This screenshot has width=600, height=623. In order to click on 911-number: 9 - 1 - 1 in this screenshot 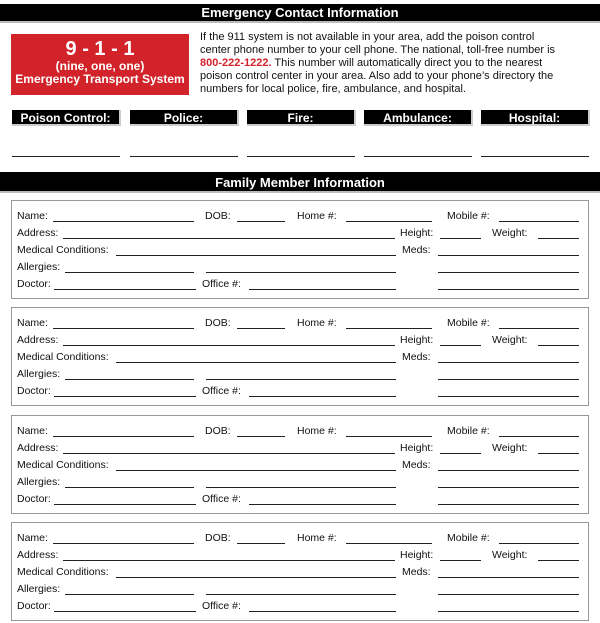, I will do `click(100, 49)`.